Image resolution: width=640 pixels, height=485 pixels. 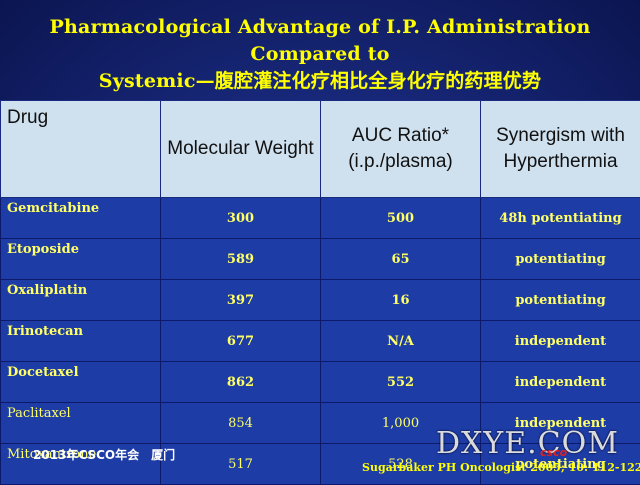 I want to click on auc-ratio: 552, so click(x=401, y=382).